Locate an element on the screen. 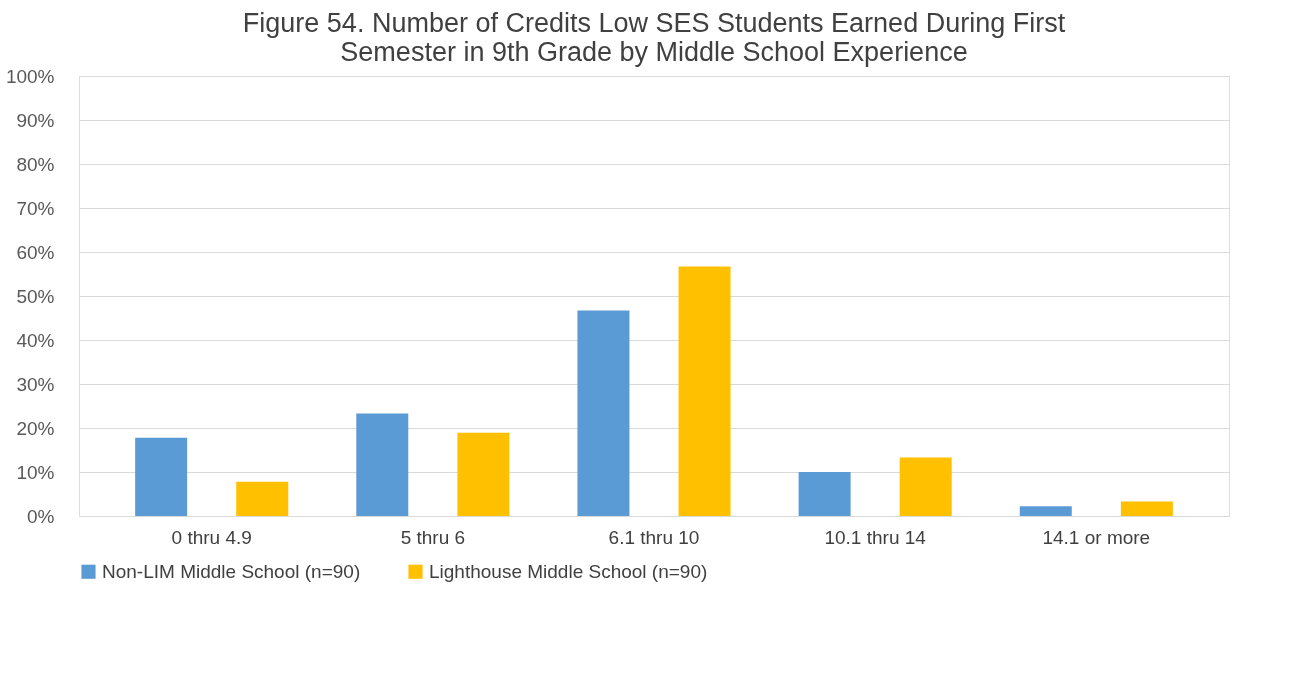 This screenshot has height=698, width=1315. x-tick-label: 10.1 thru 14 is located at coordinates (875, 537).